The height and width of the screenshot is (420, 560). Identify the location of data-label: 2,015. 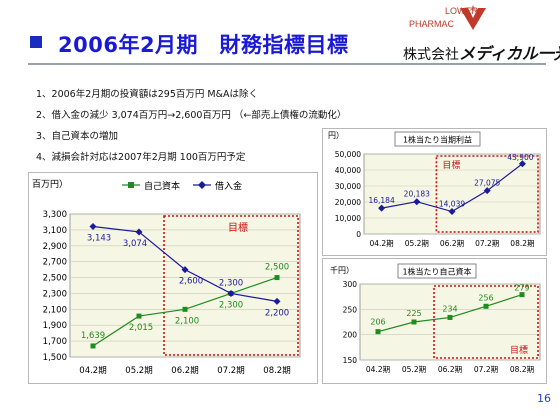
(141, 328).